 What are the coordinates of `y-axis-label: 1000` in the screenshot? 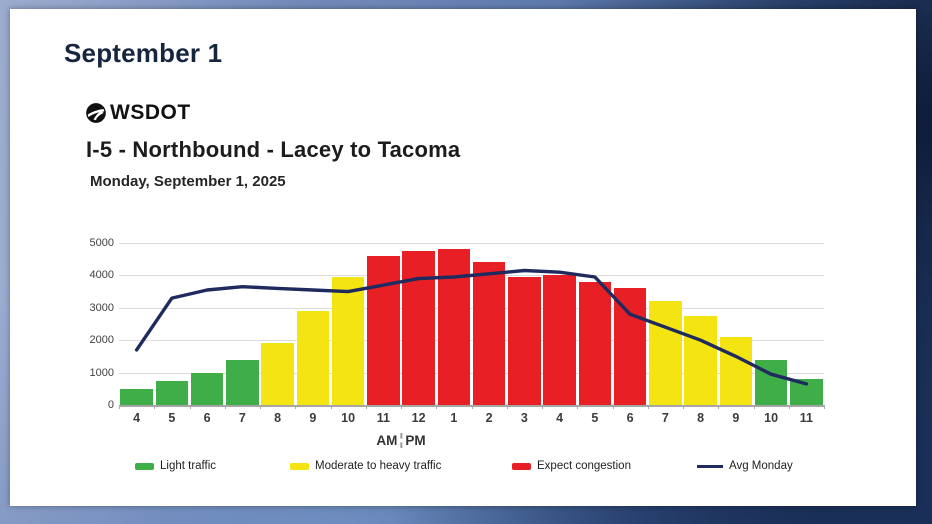 It's located at (101, 372).